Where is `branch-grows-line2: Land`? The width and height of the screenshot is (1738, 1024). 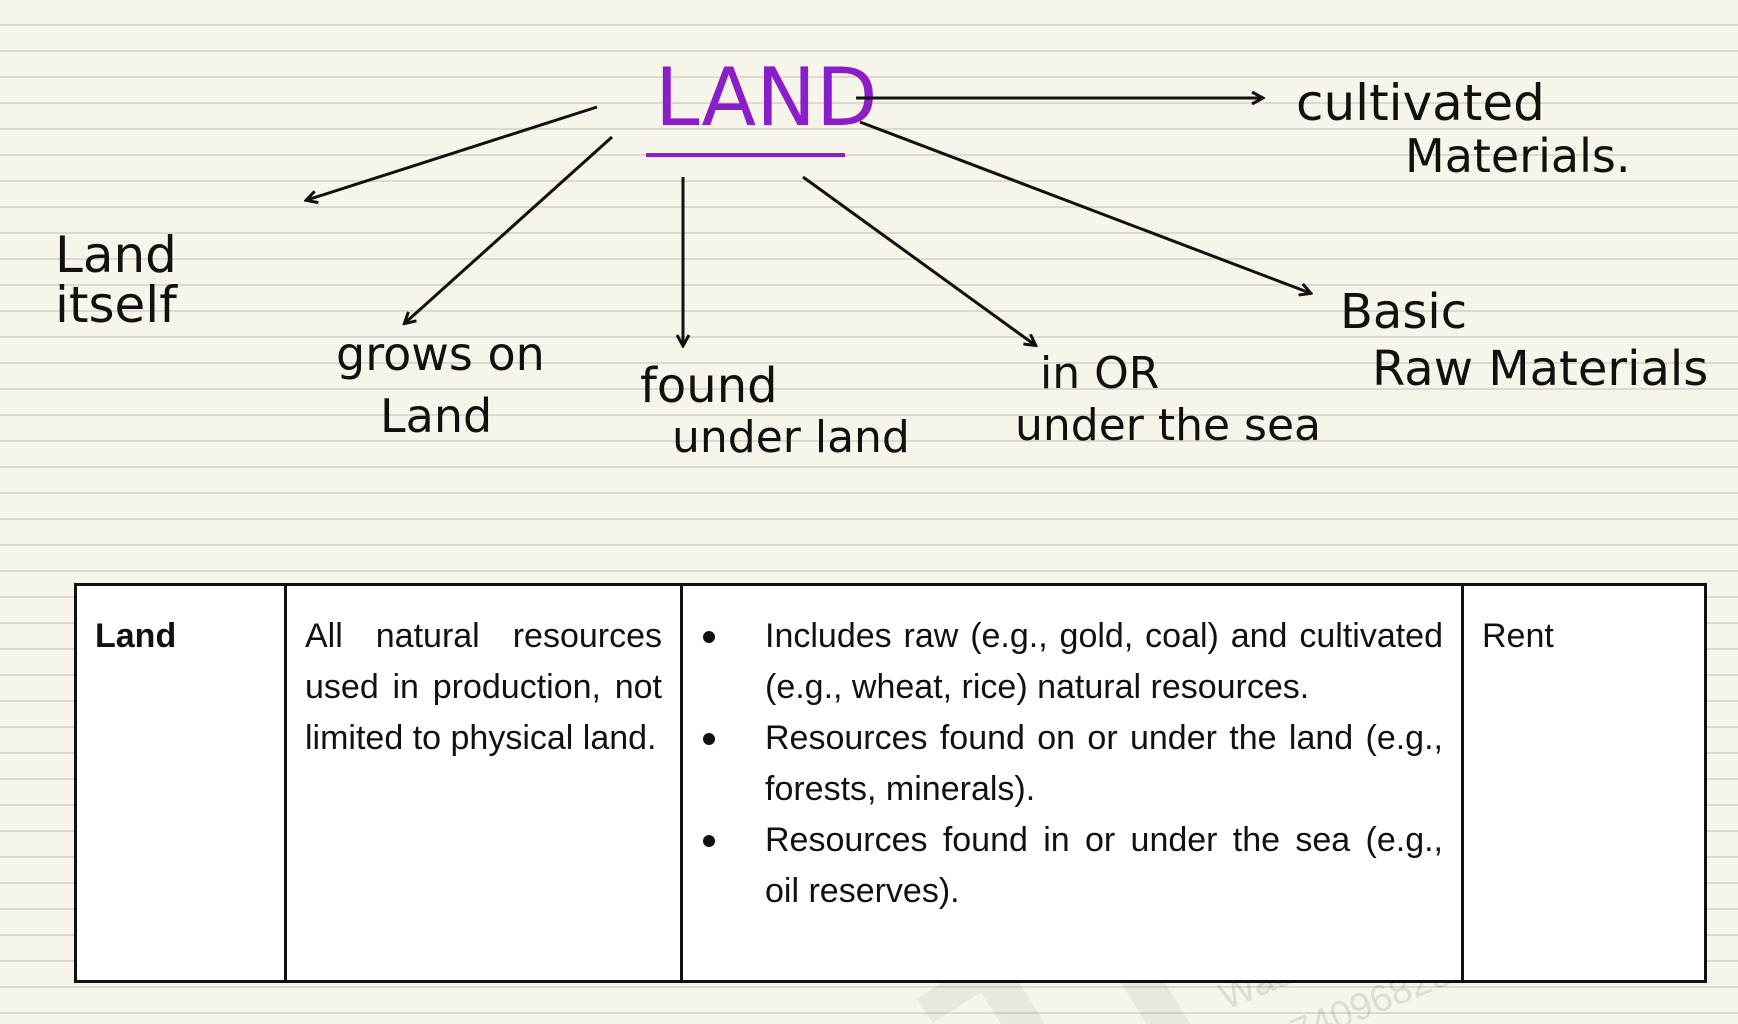 branch-grows-line2: Land is located at coordinates (436, 416).